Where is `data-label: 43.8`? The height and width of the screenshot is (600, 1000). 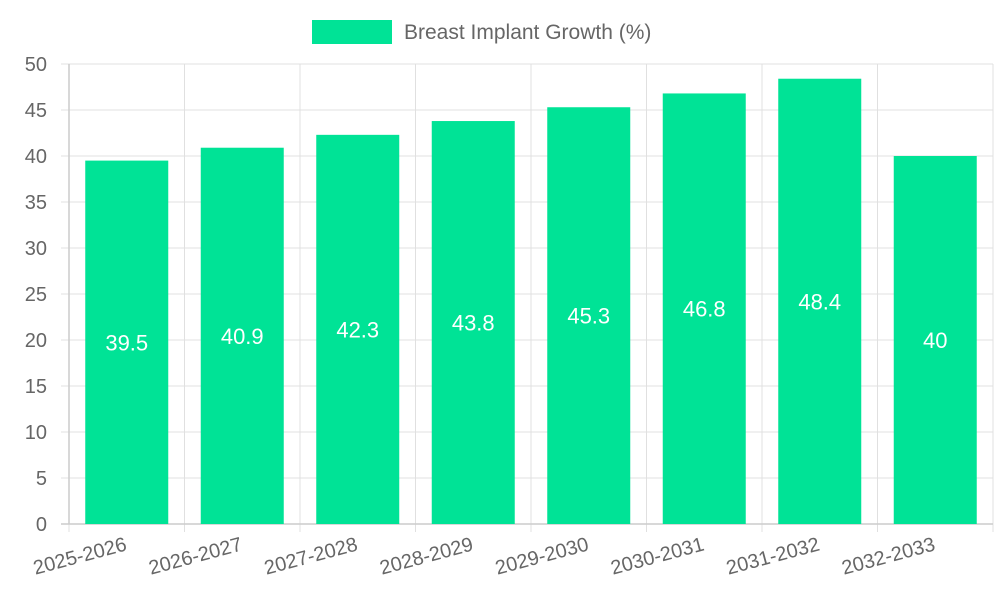
data-label: 43.8 is located at coordinates (473, 323).